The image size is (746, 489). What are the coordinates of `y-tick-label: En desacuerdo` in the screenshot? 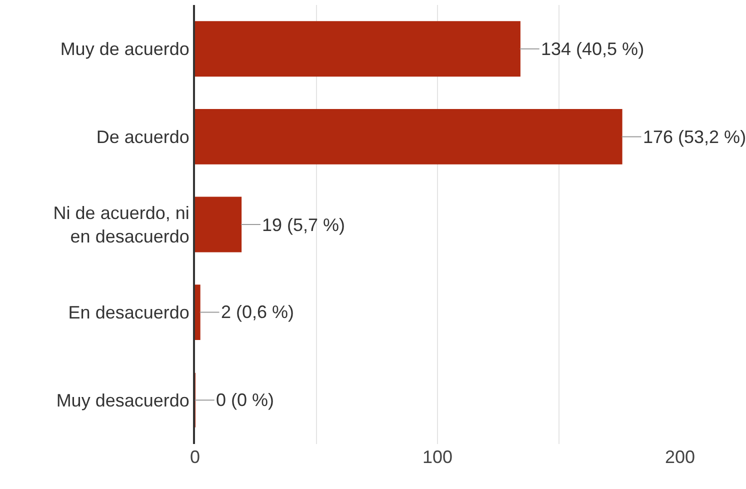 It's located at (129, 312).